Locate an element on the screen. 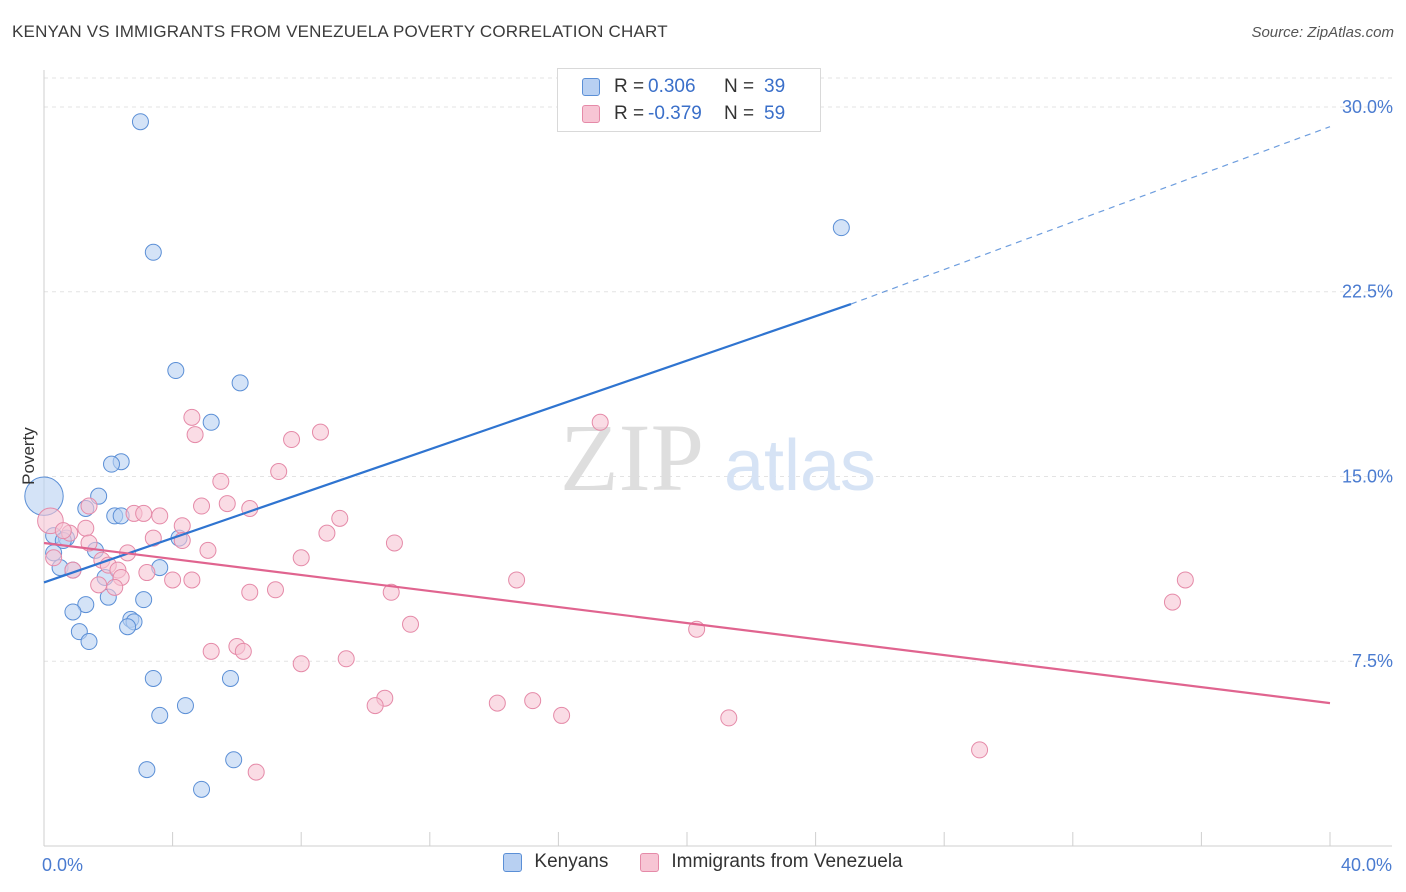 The height and width of the screenshot is (892, 1406). y-axis-label: Poverty is located at coordinates (28, 456).